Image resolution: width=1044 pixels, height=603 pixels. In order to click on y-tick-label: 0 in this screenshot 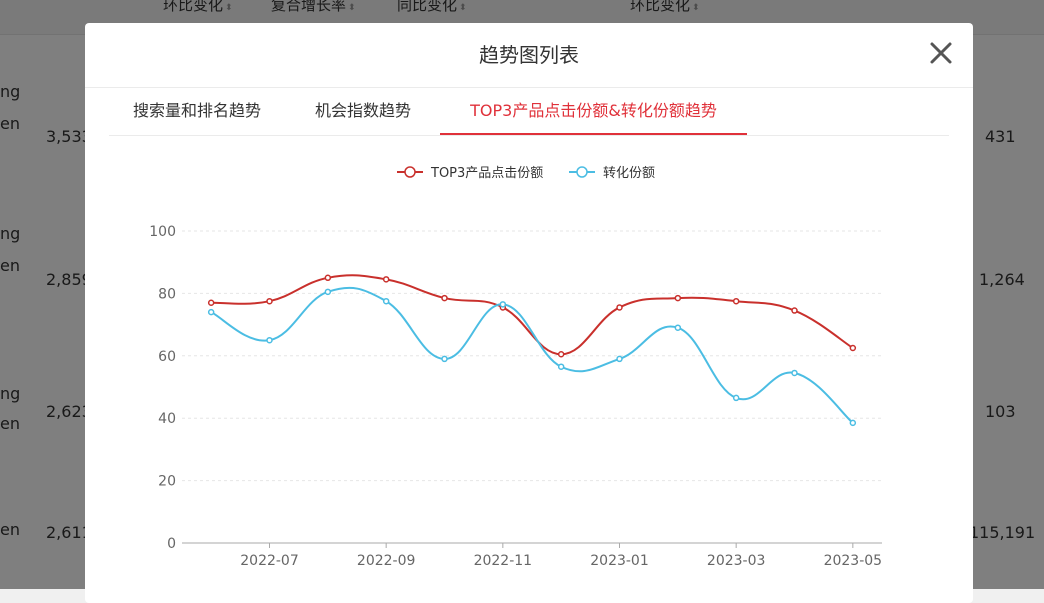, I will do `click(171, 544)`.